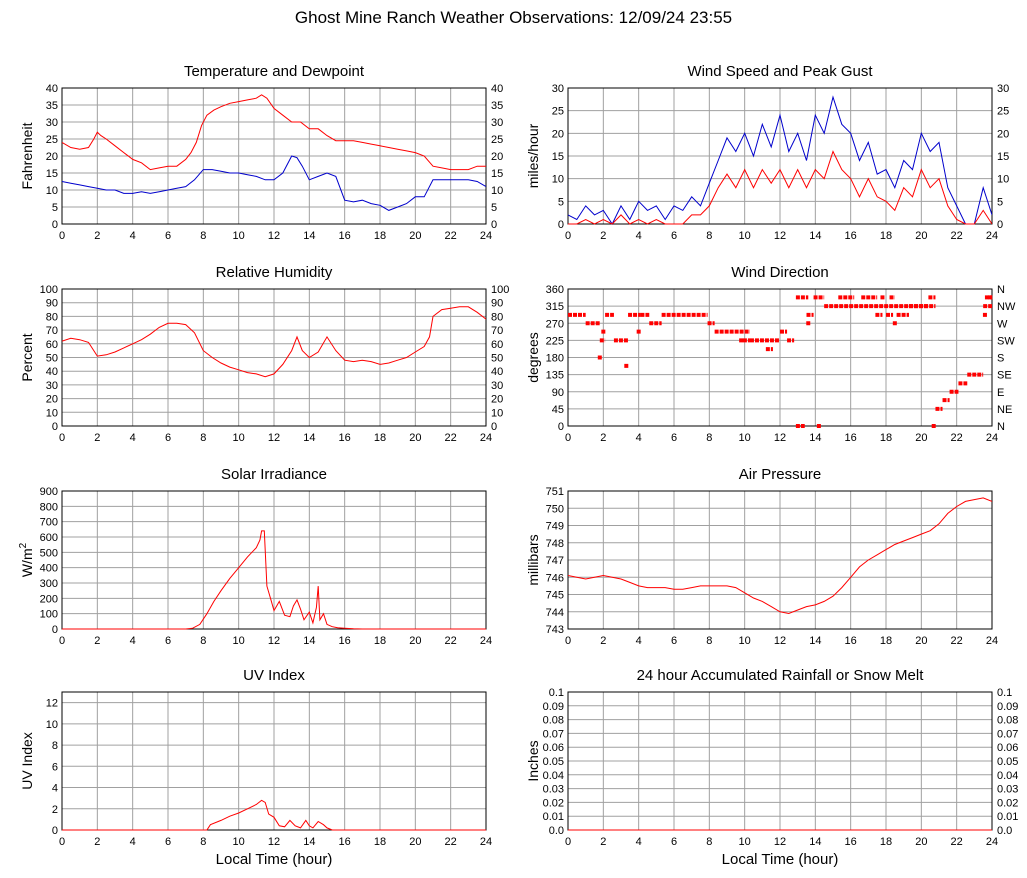  Describe the element at coordinates (780, 859) in the screenshot. I see `x-axis-label: Local Time (hour)` at that location.